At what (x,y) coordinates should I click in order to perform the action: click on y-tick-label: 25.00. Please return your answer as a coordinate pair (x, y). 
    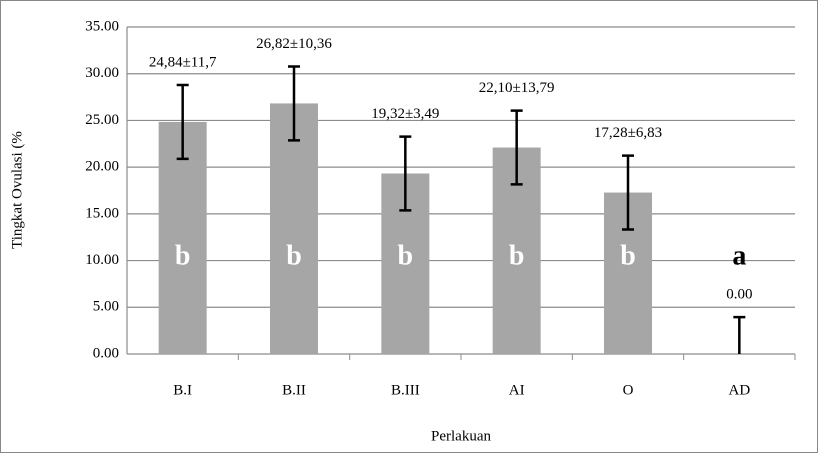
    Looking at the image, I should click on (102, 120).